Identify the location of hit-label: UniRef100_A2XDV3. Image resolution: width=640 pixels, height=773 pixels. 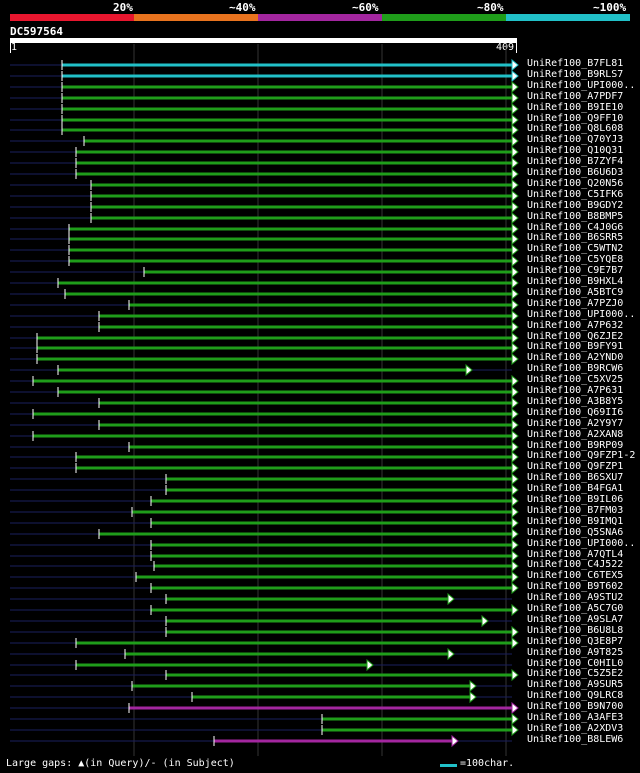
(575, 728).